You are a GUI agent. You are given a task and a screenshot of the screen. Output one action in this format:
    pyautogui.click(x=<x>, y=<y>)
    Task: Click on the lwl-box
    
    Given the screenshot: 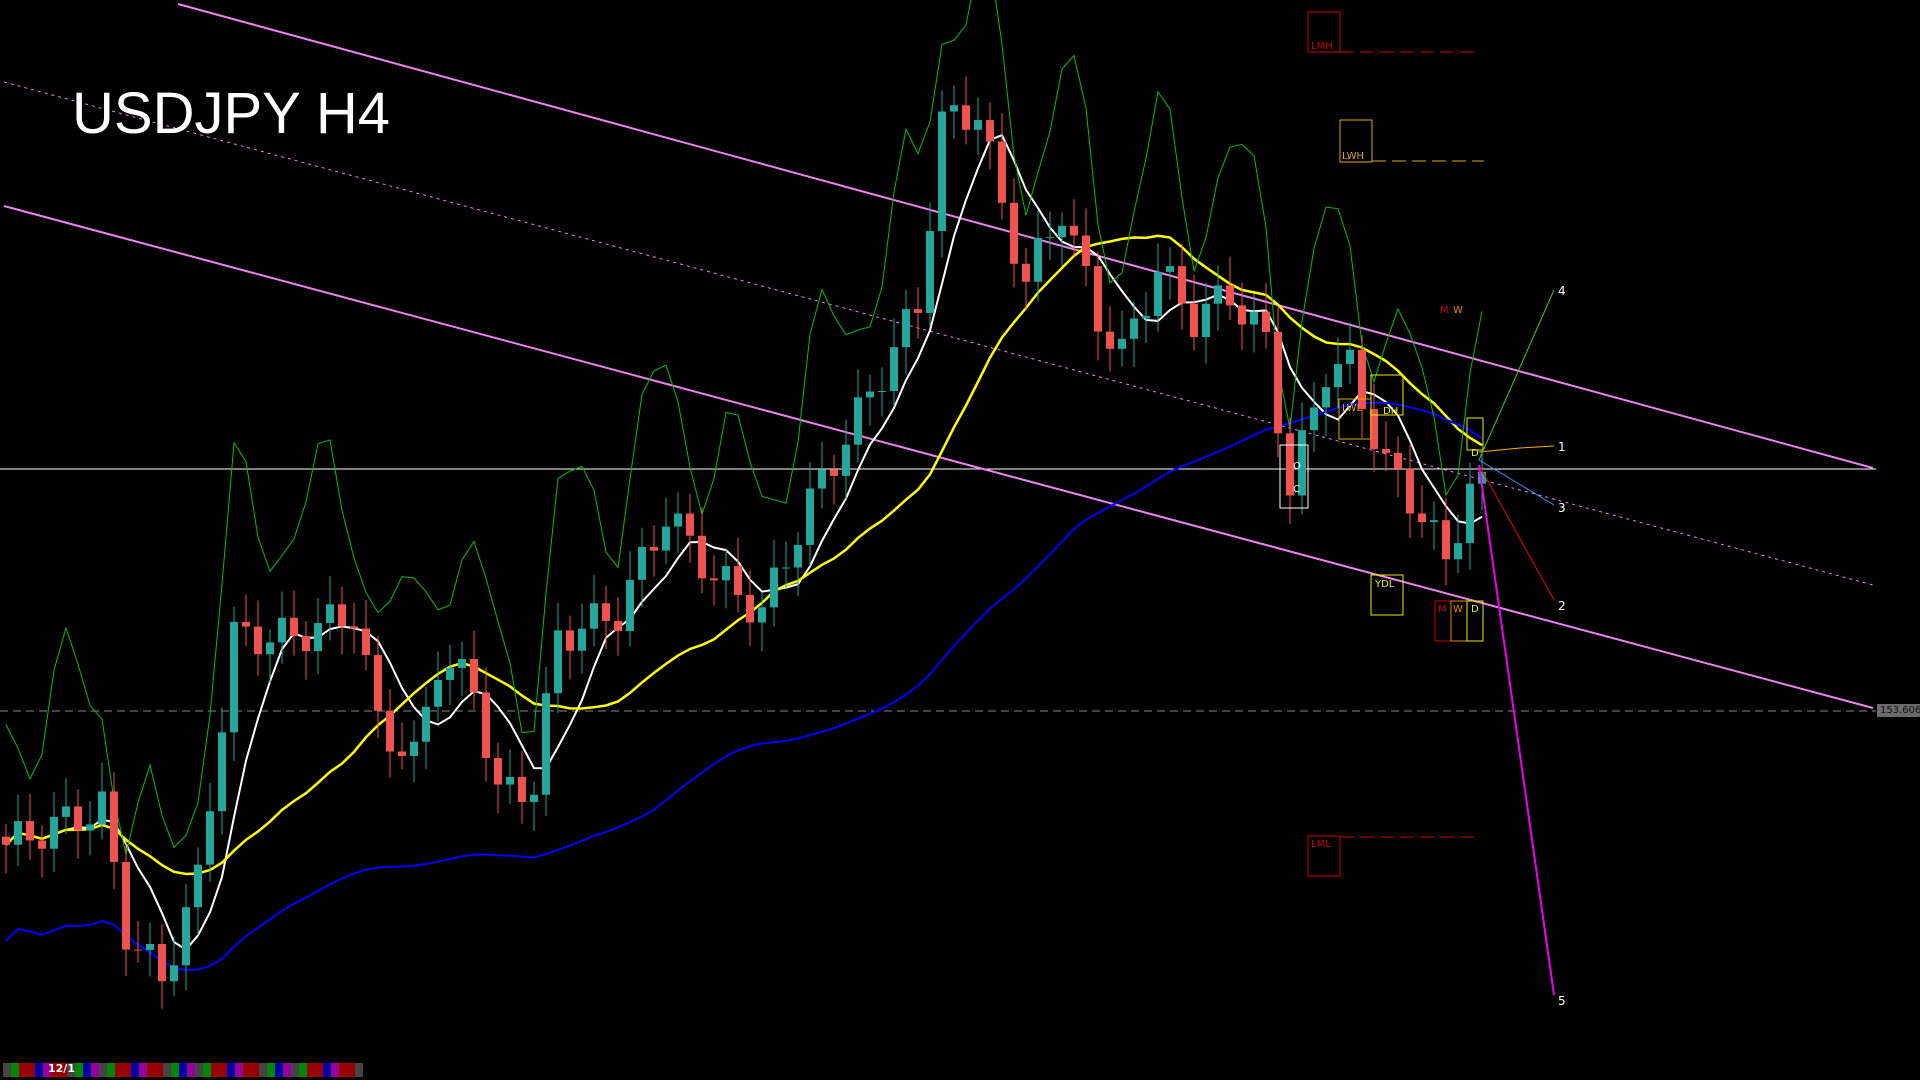 What is the action you would take?
    pyautogui.click(x=1355, y=419)
    